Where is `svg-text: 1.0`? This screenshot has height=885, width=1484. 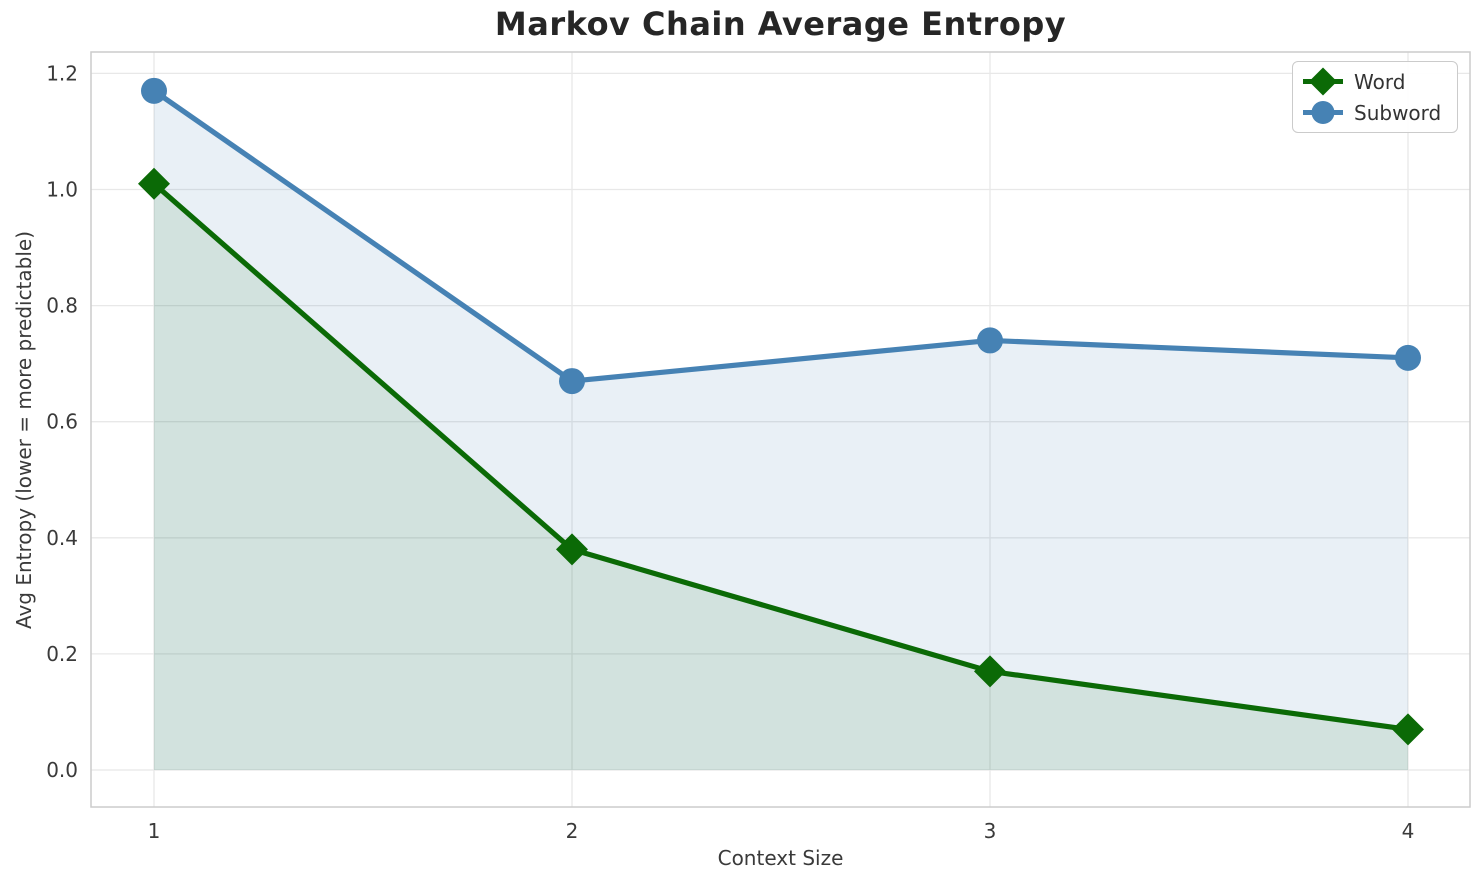 svg-text: 1.0 is located at coordinates (62, 190).